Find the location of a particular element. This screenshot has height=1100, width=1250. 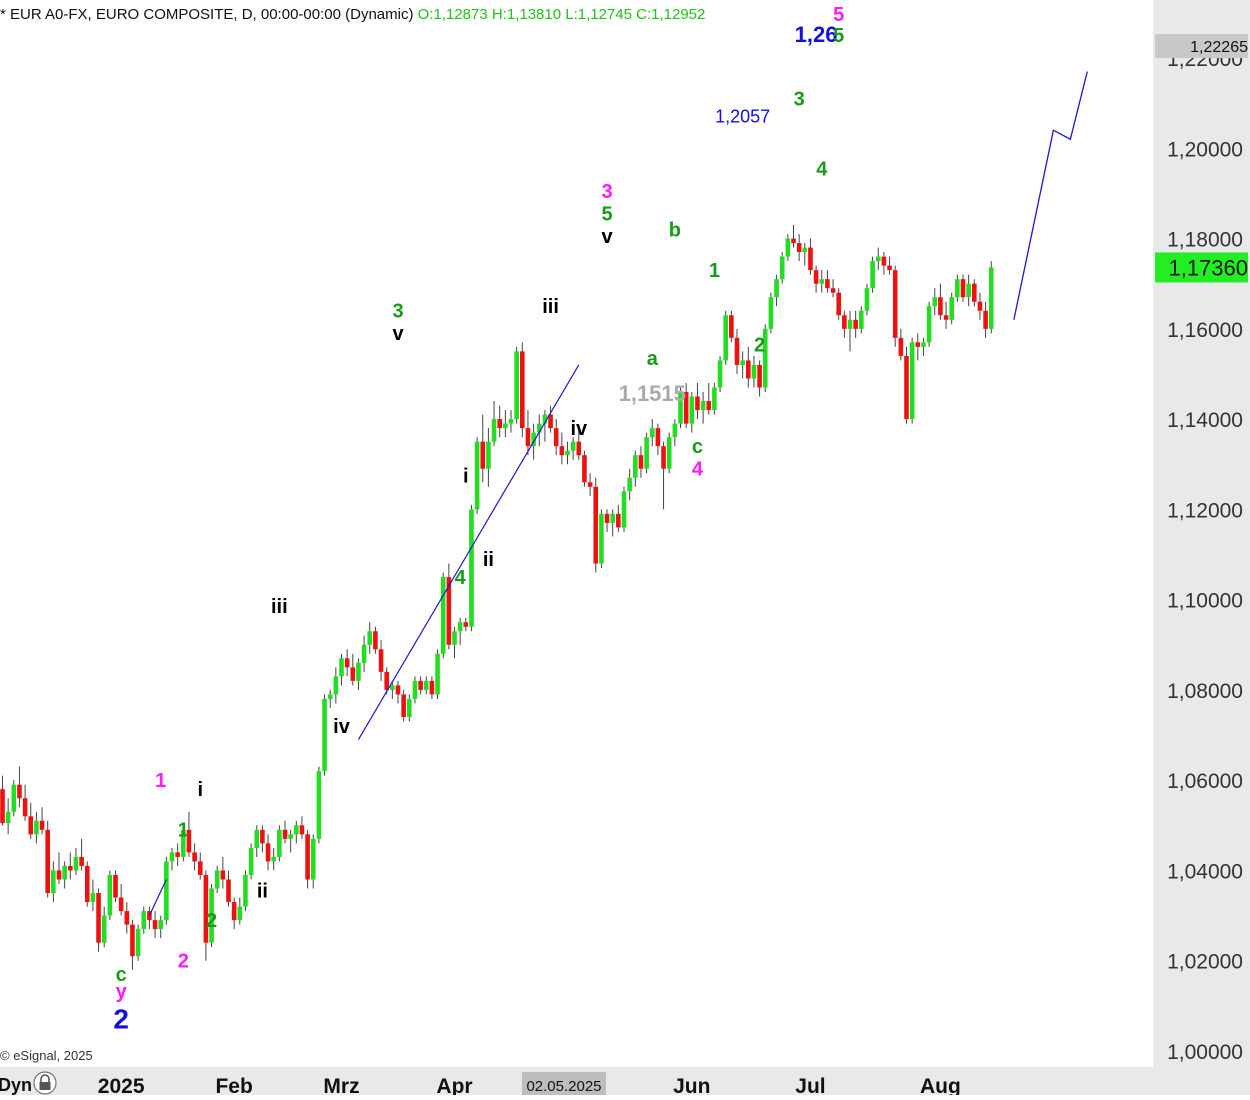

wave-label: 1 is located at coordinates (183, 831).